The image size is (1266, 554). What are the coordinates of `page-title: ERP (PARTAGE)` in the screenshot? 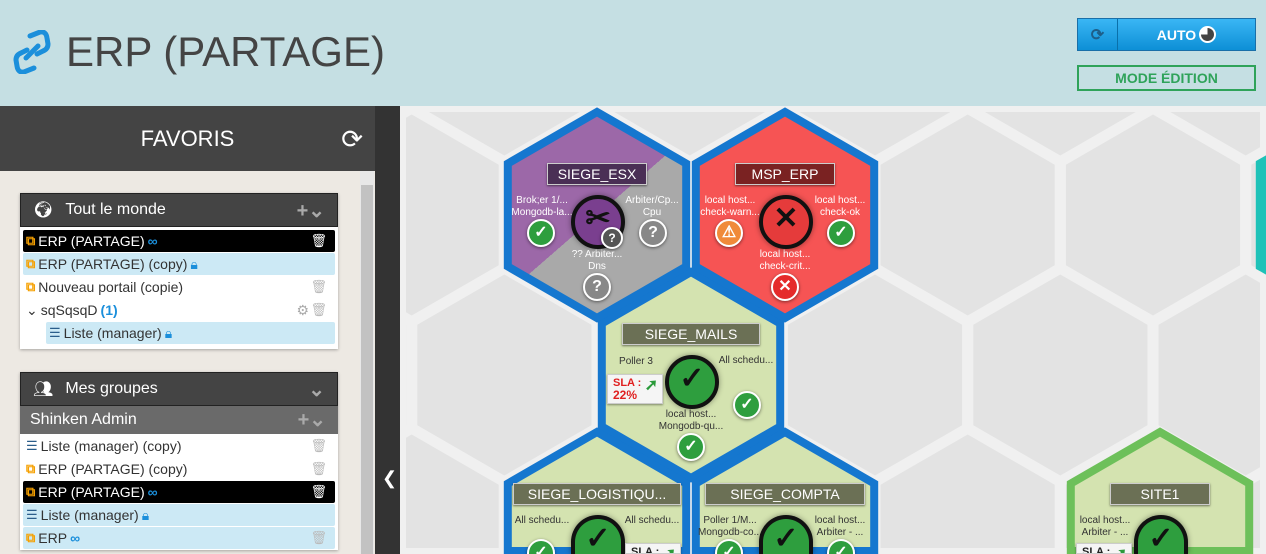 It's located at (225, 51).